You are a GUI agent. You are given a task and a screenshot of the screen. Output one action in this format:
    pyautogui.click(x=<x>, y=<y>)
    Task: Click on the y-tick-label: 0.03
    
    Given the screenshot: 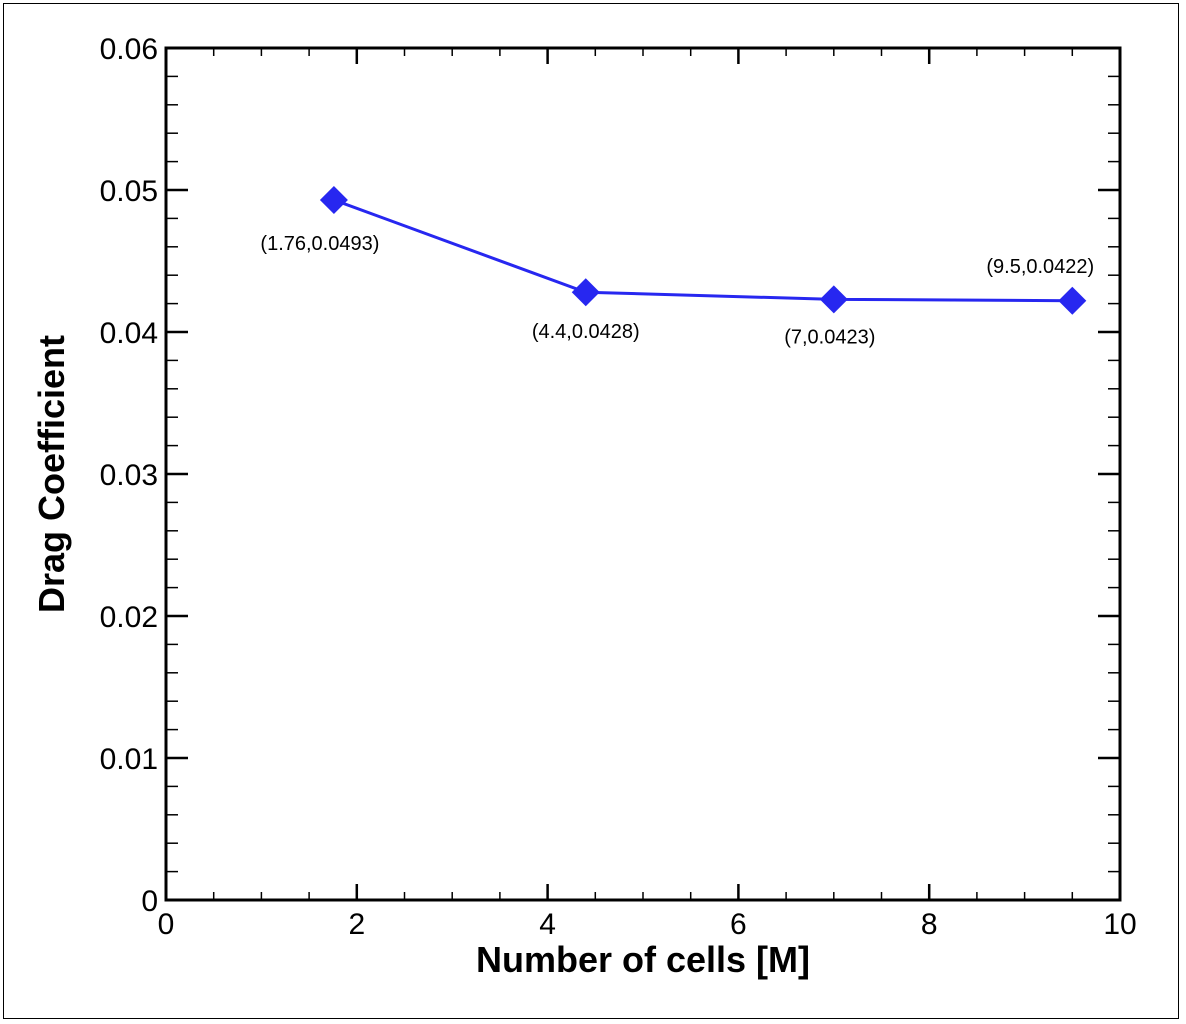 What is the action you would take?
    pyautogui.click(x=129, y=475)
    